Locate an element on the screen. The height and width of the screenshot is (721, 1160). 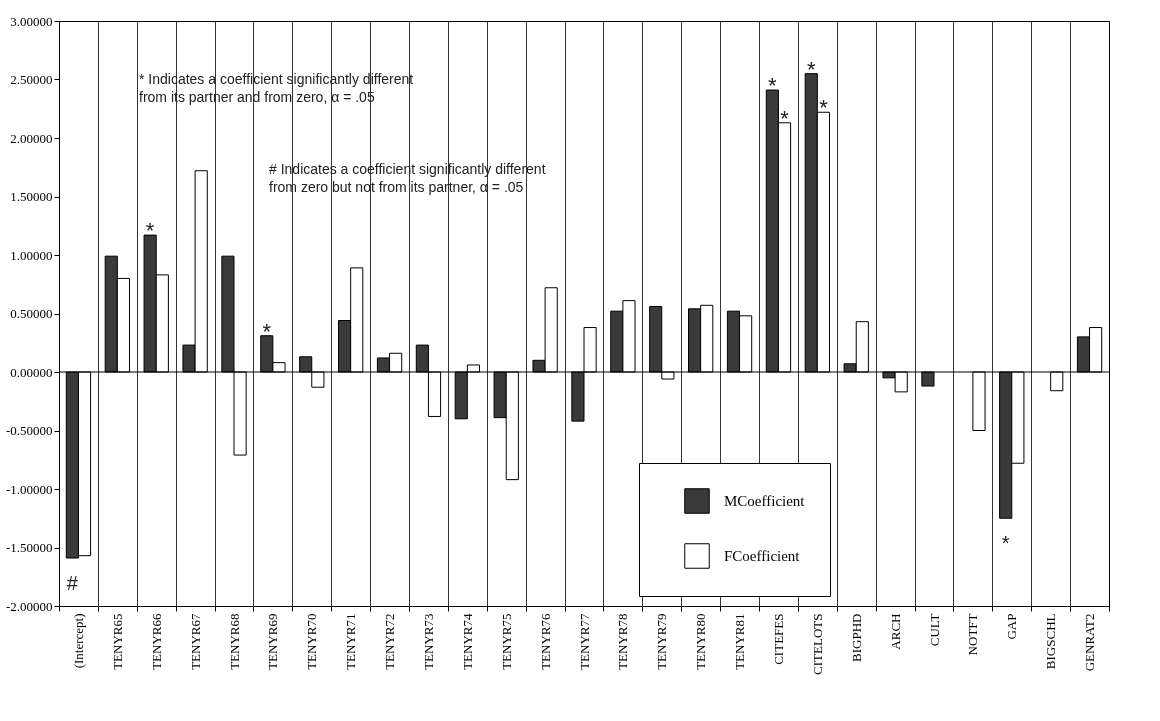
x-tick-label: TENYR75 is located at coordinates (506, 641).